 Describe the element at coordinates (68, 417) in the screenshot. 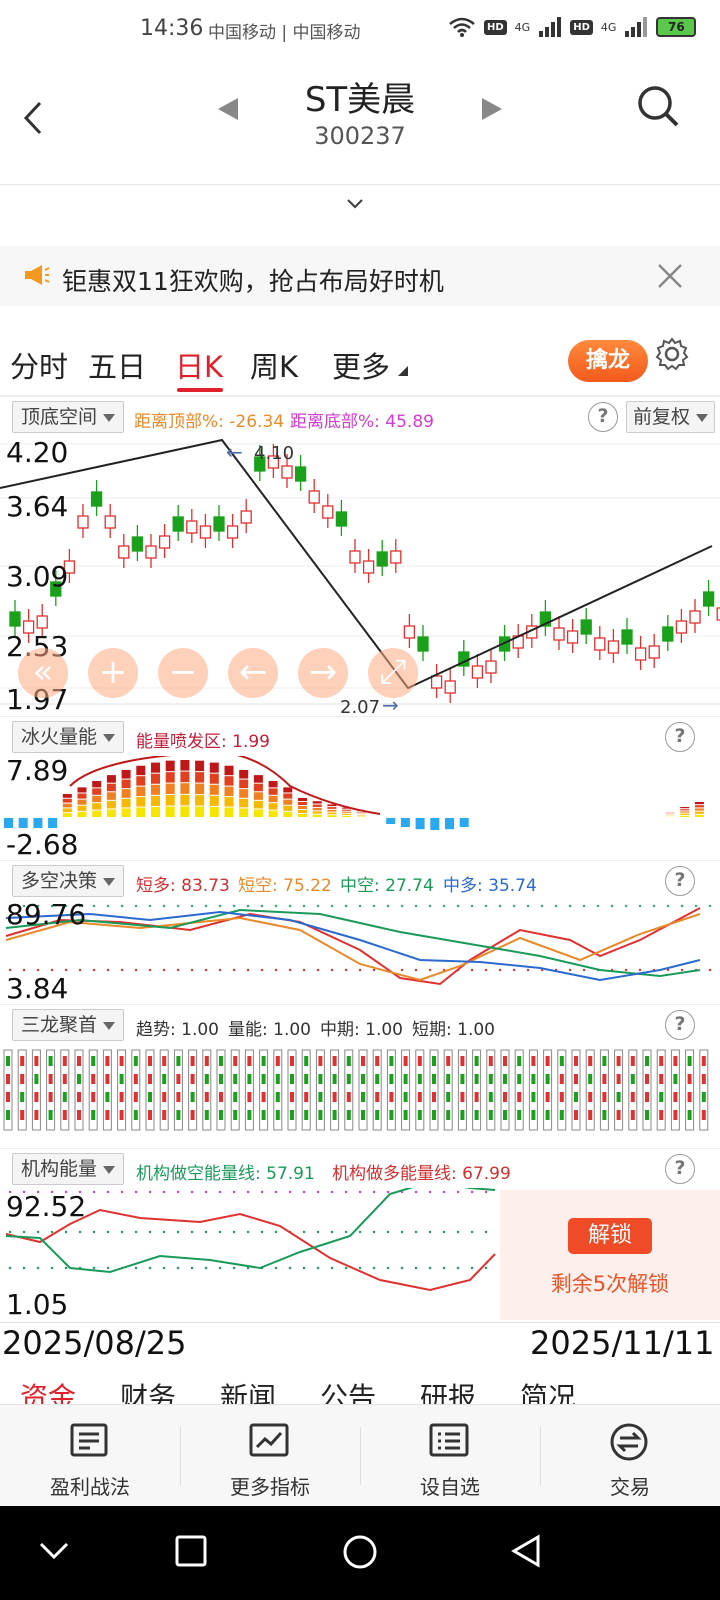

I see `kline-indicator-dropdown: 顶底空间` at that location.